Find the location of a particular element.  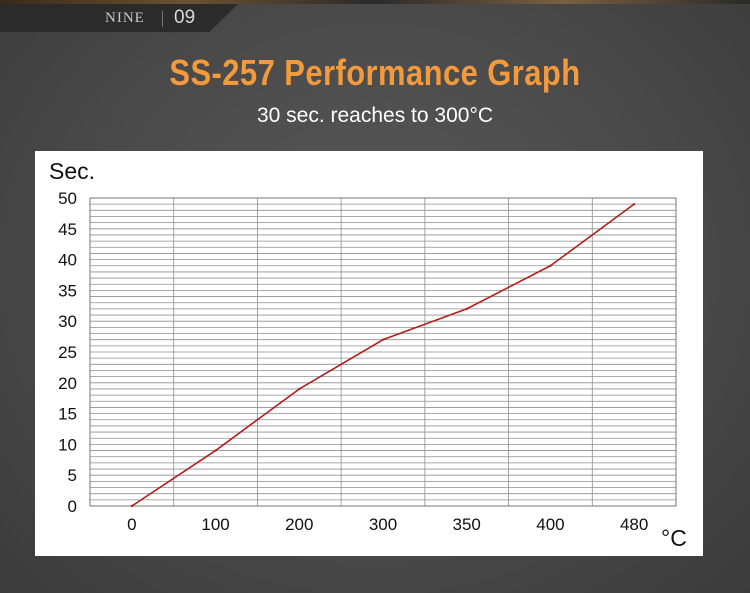

header-tab is located at coordinates (119, 18).